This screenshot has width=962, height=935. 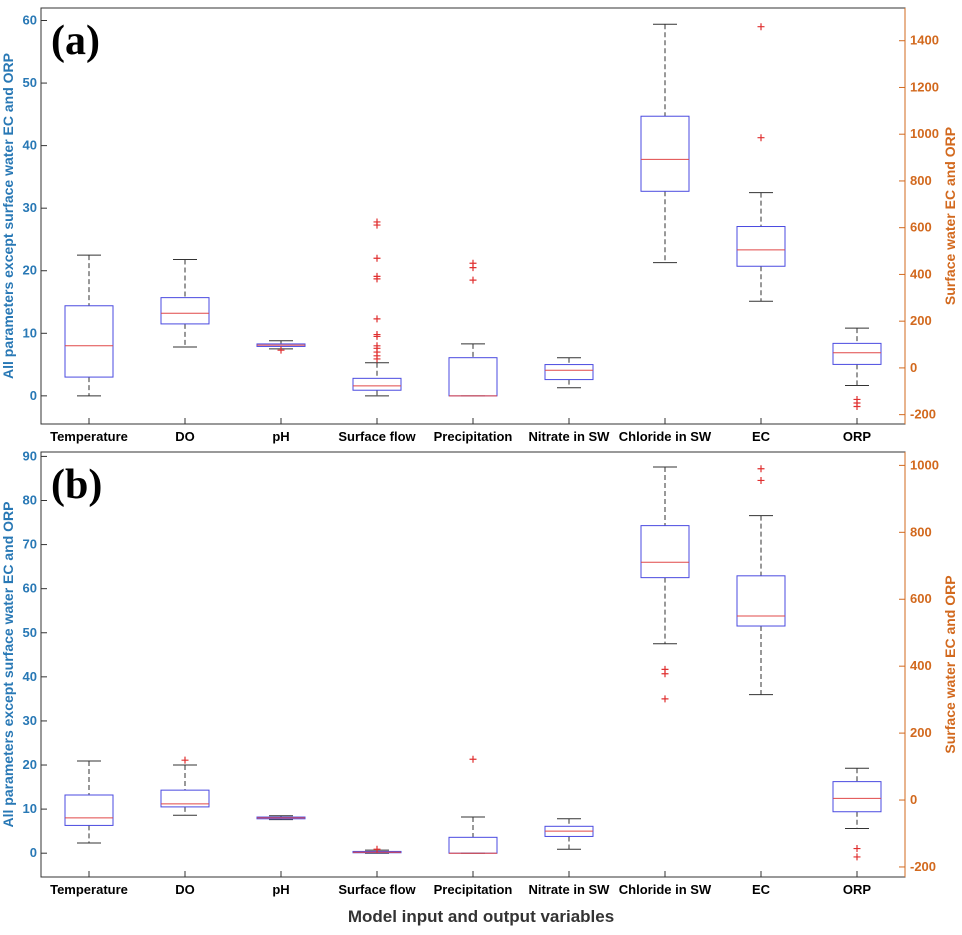 I want to click on right-tick-label: 800, so click(x=921, y=180).